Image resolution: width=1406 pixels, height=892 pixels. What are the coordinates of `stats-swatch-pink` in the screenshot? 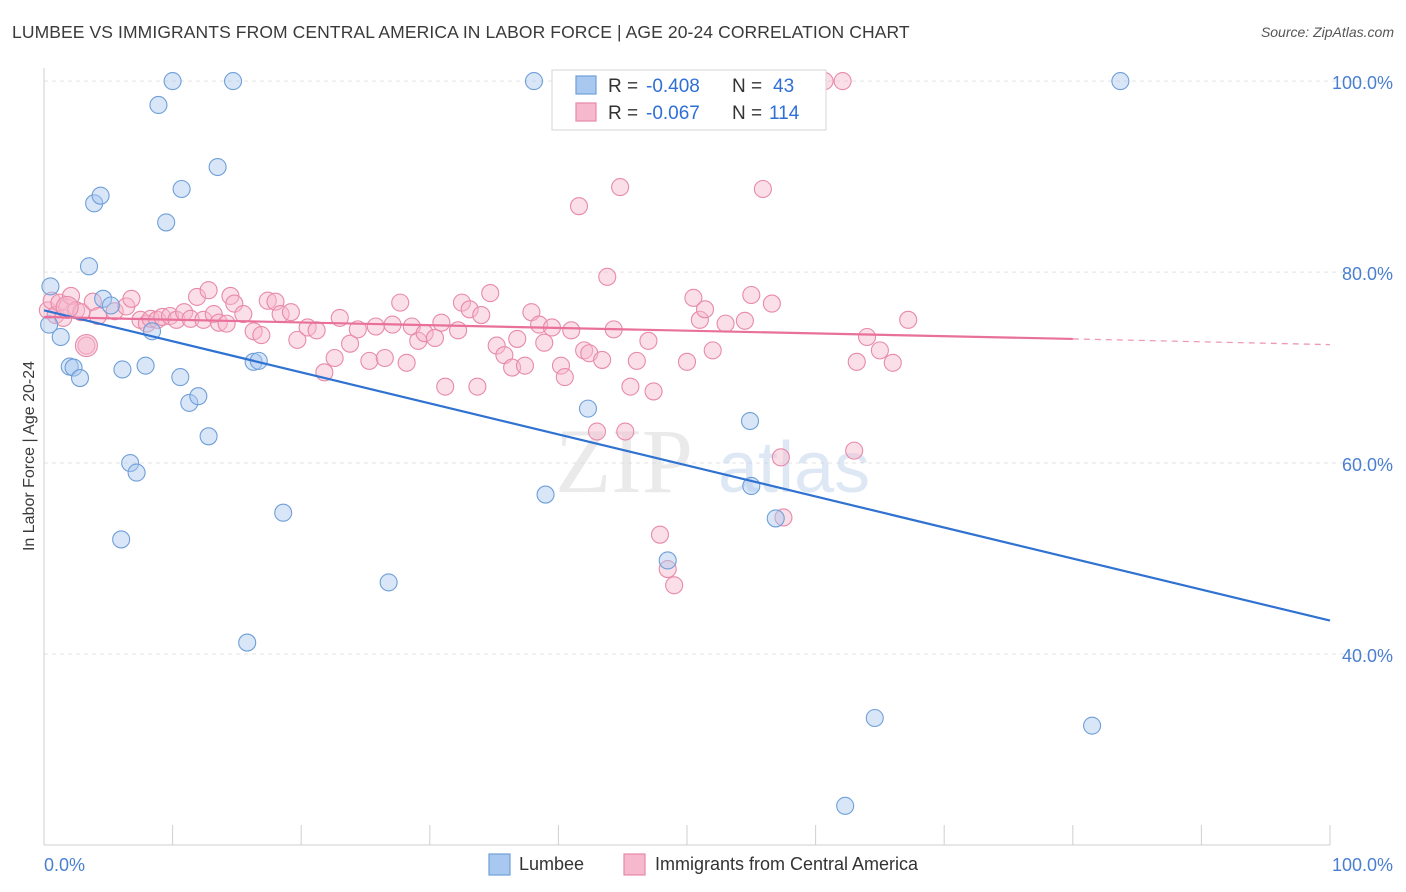 It's located at (586, 112).